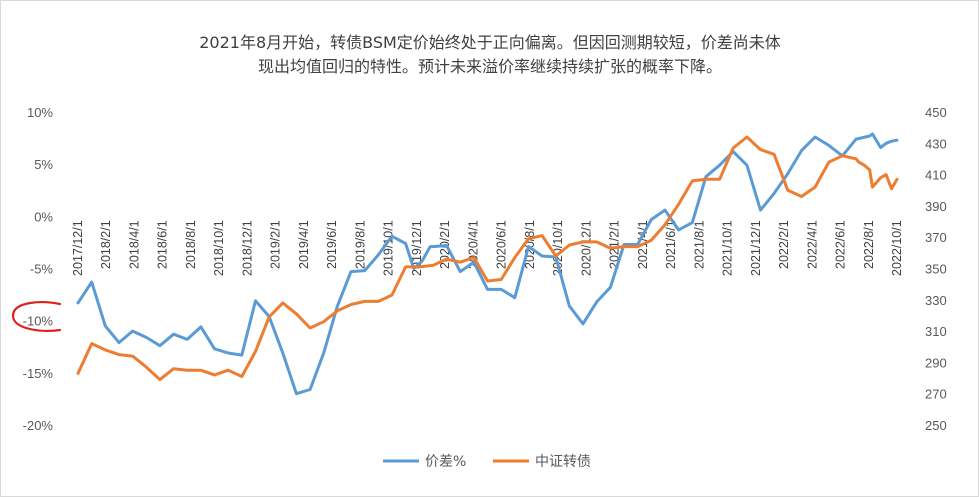 The height and width of the screenshot is (497, 979). What do you see at coordinates (43, 216) in the screenshot?
I see `y-left-tick-label: 0%` at bounding box center [43, 216].